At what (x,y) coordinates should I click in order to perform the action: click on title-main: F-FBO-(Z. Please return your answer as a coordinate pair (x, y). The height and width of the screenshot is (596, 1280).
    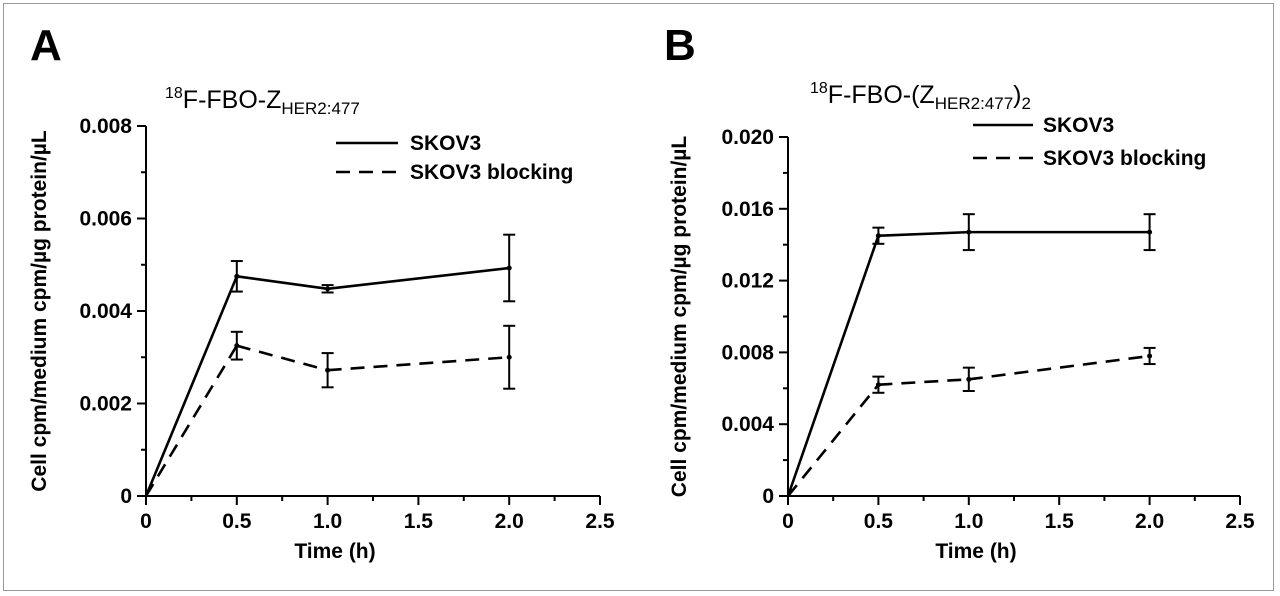
    Looking at the image, I should click on (881, 95).